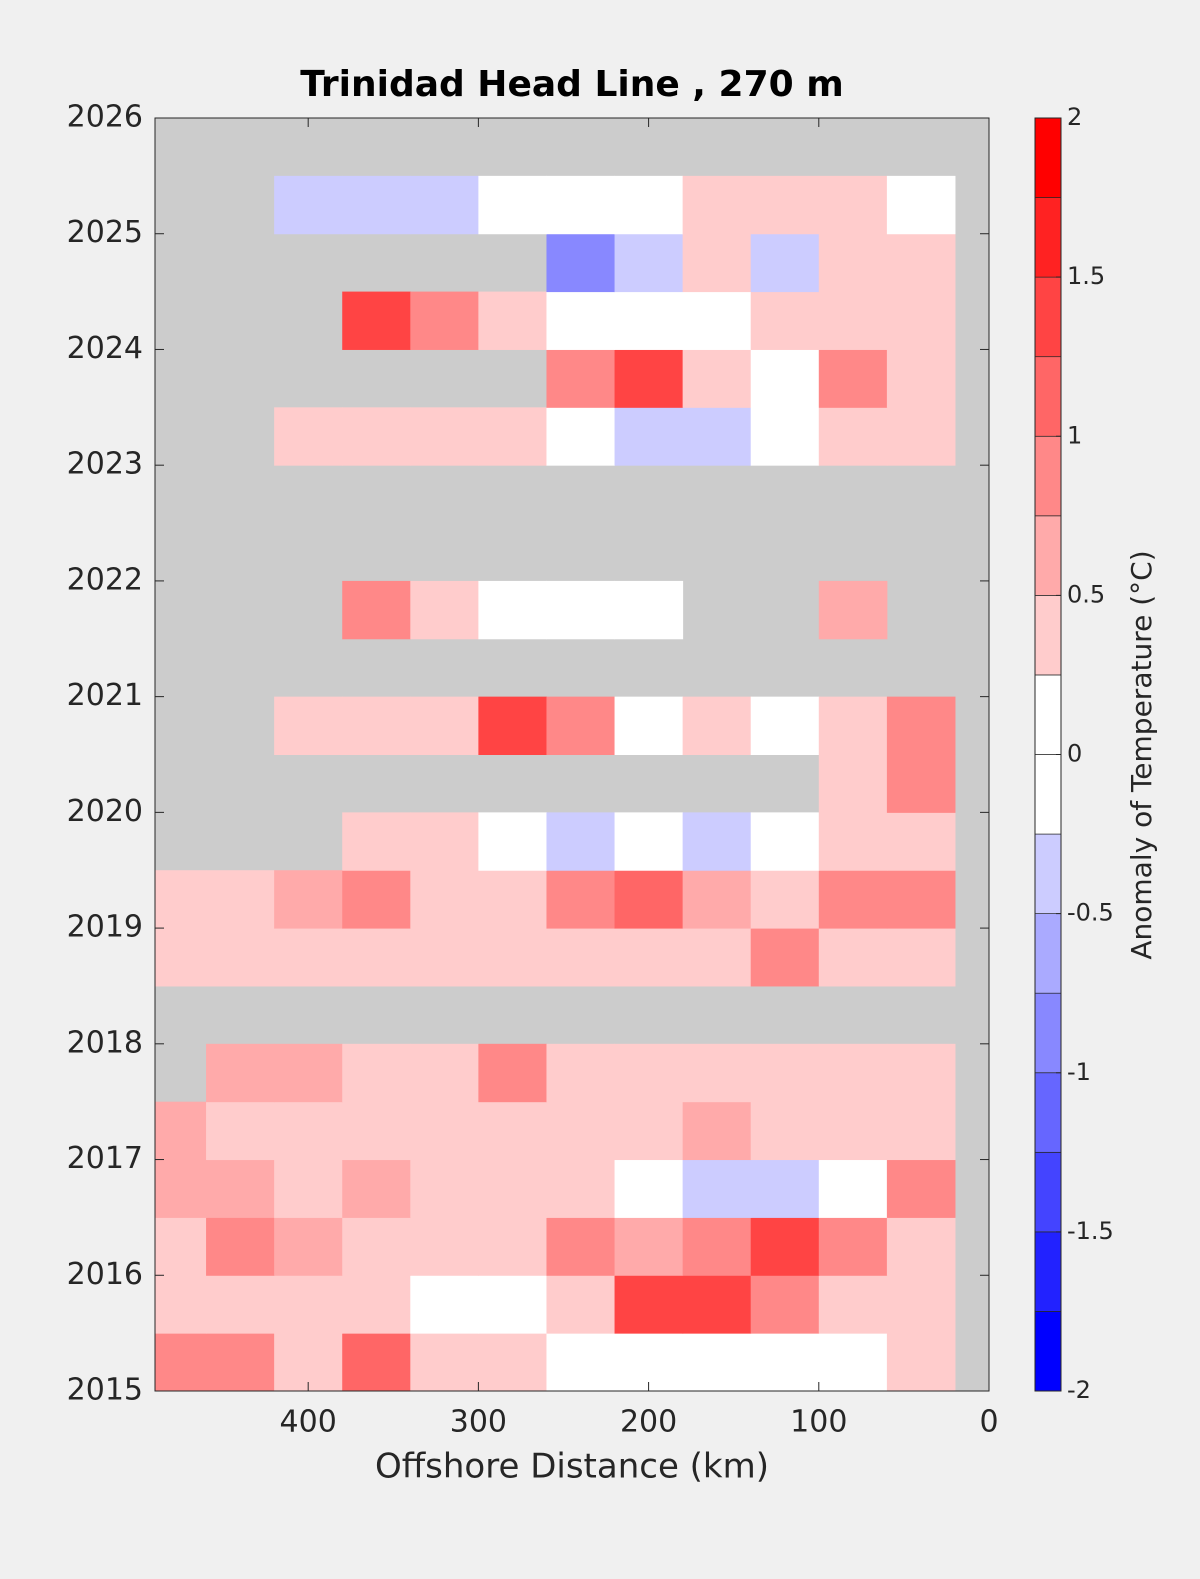 The image size is (1200, 1579). I want to click on colorbar-tick-label: 0, so click(1074, 754).